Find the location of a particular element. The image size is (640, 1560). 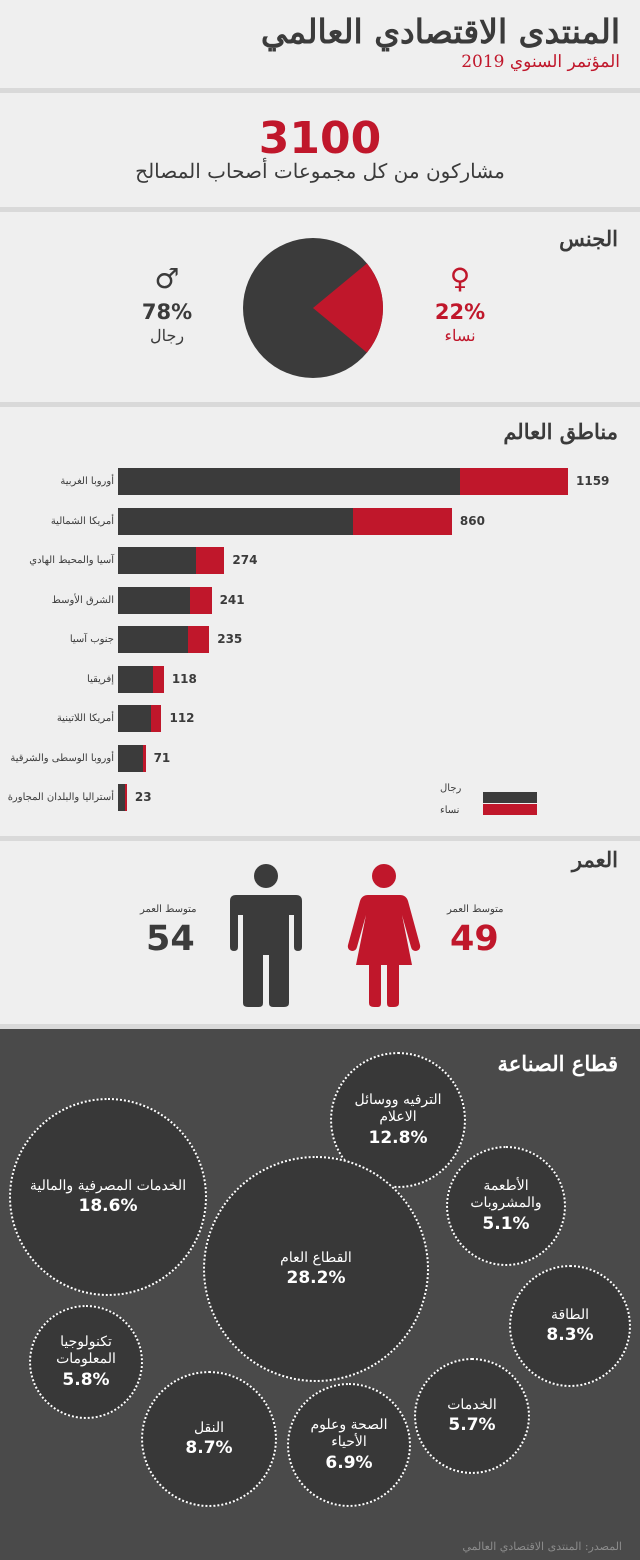

legend-women-label: نساء is located at coordinates (450, 810).